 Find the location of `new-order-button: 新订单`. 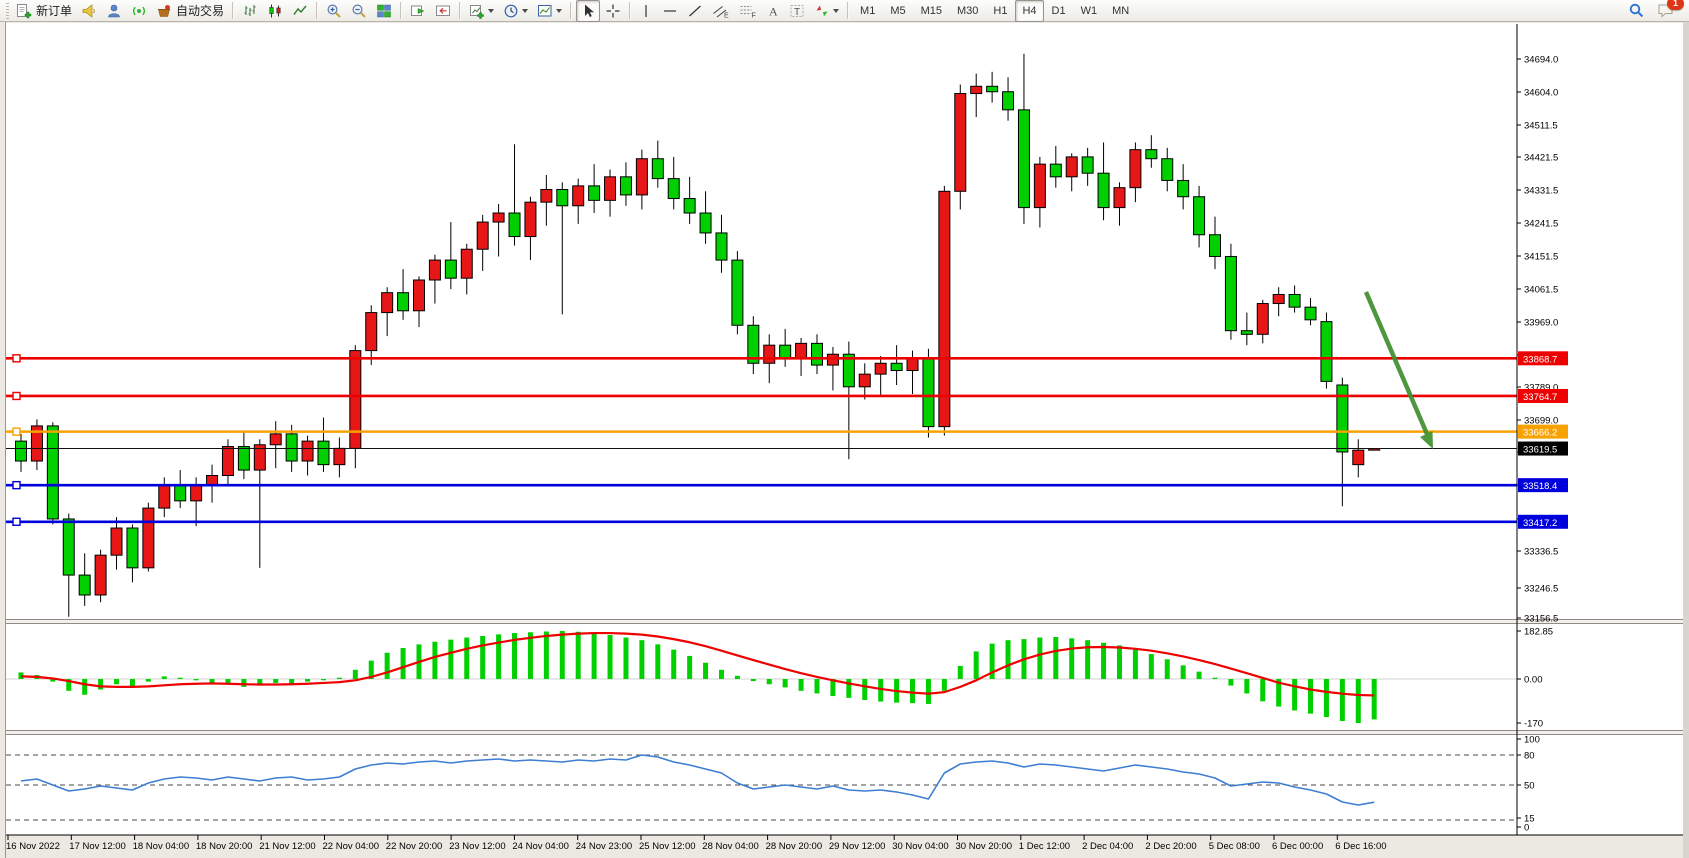

new-order-button: 新订单 is located at coordinates (44, 11).